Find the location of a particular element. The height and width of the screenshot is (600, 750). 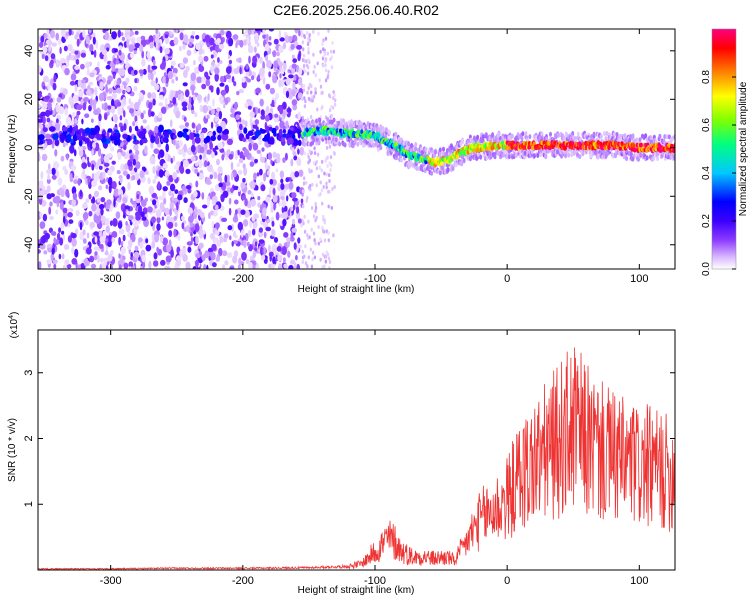

colorbar-tick-label: 0.2 is located at coordinates (706, 221).